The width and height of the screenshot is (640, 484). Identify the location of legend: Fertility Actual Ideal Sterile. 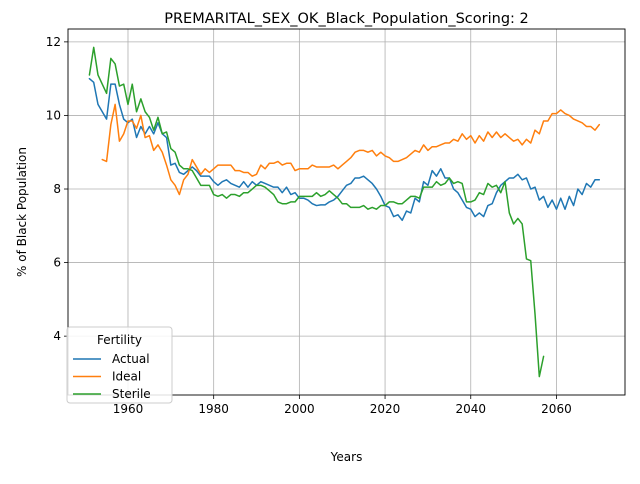
(119, 365).